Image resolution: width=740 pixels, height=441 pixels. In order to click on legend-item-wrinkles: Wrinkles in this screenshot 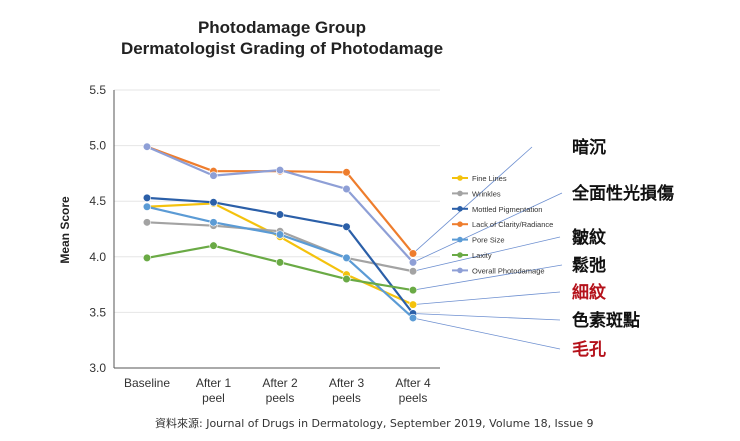, I will do `click(476, 193)`.